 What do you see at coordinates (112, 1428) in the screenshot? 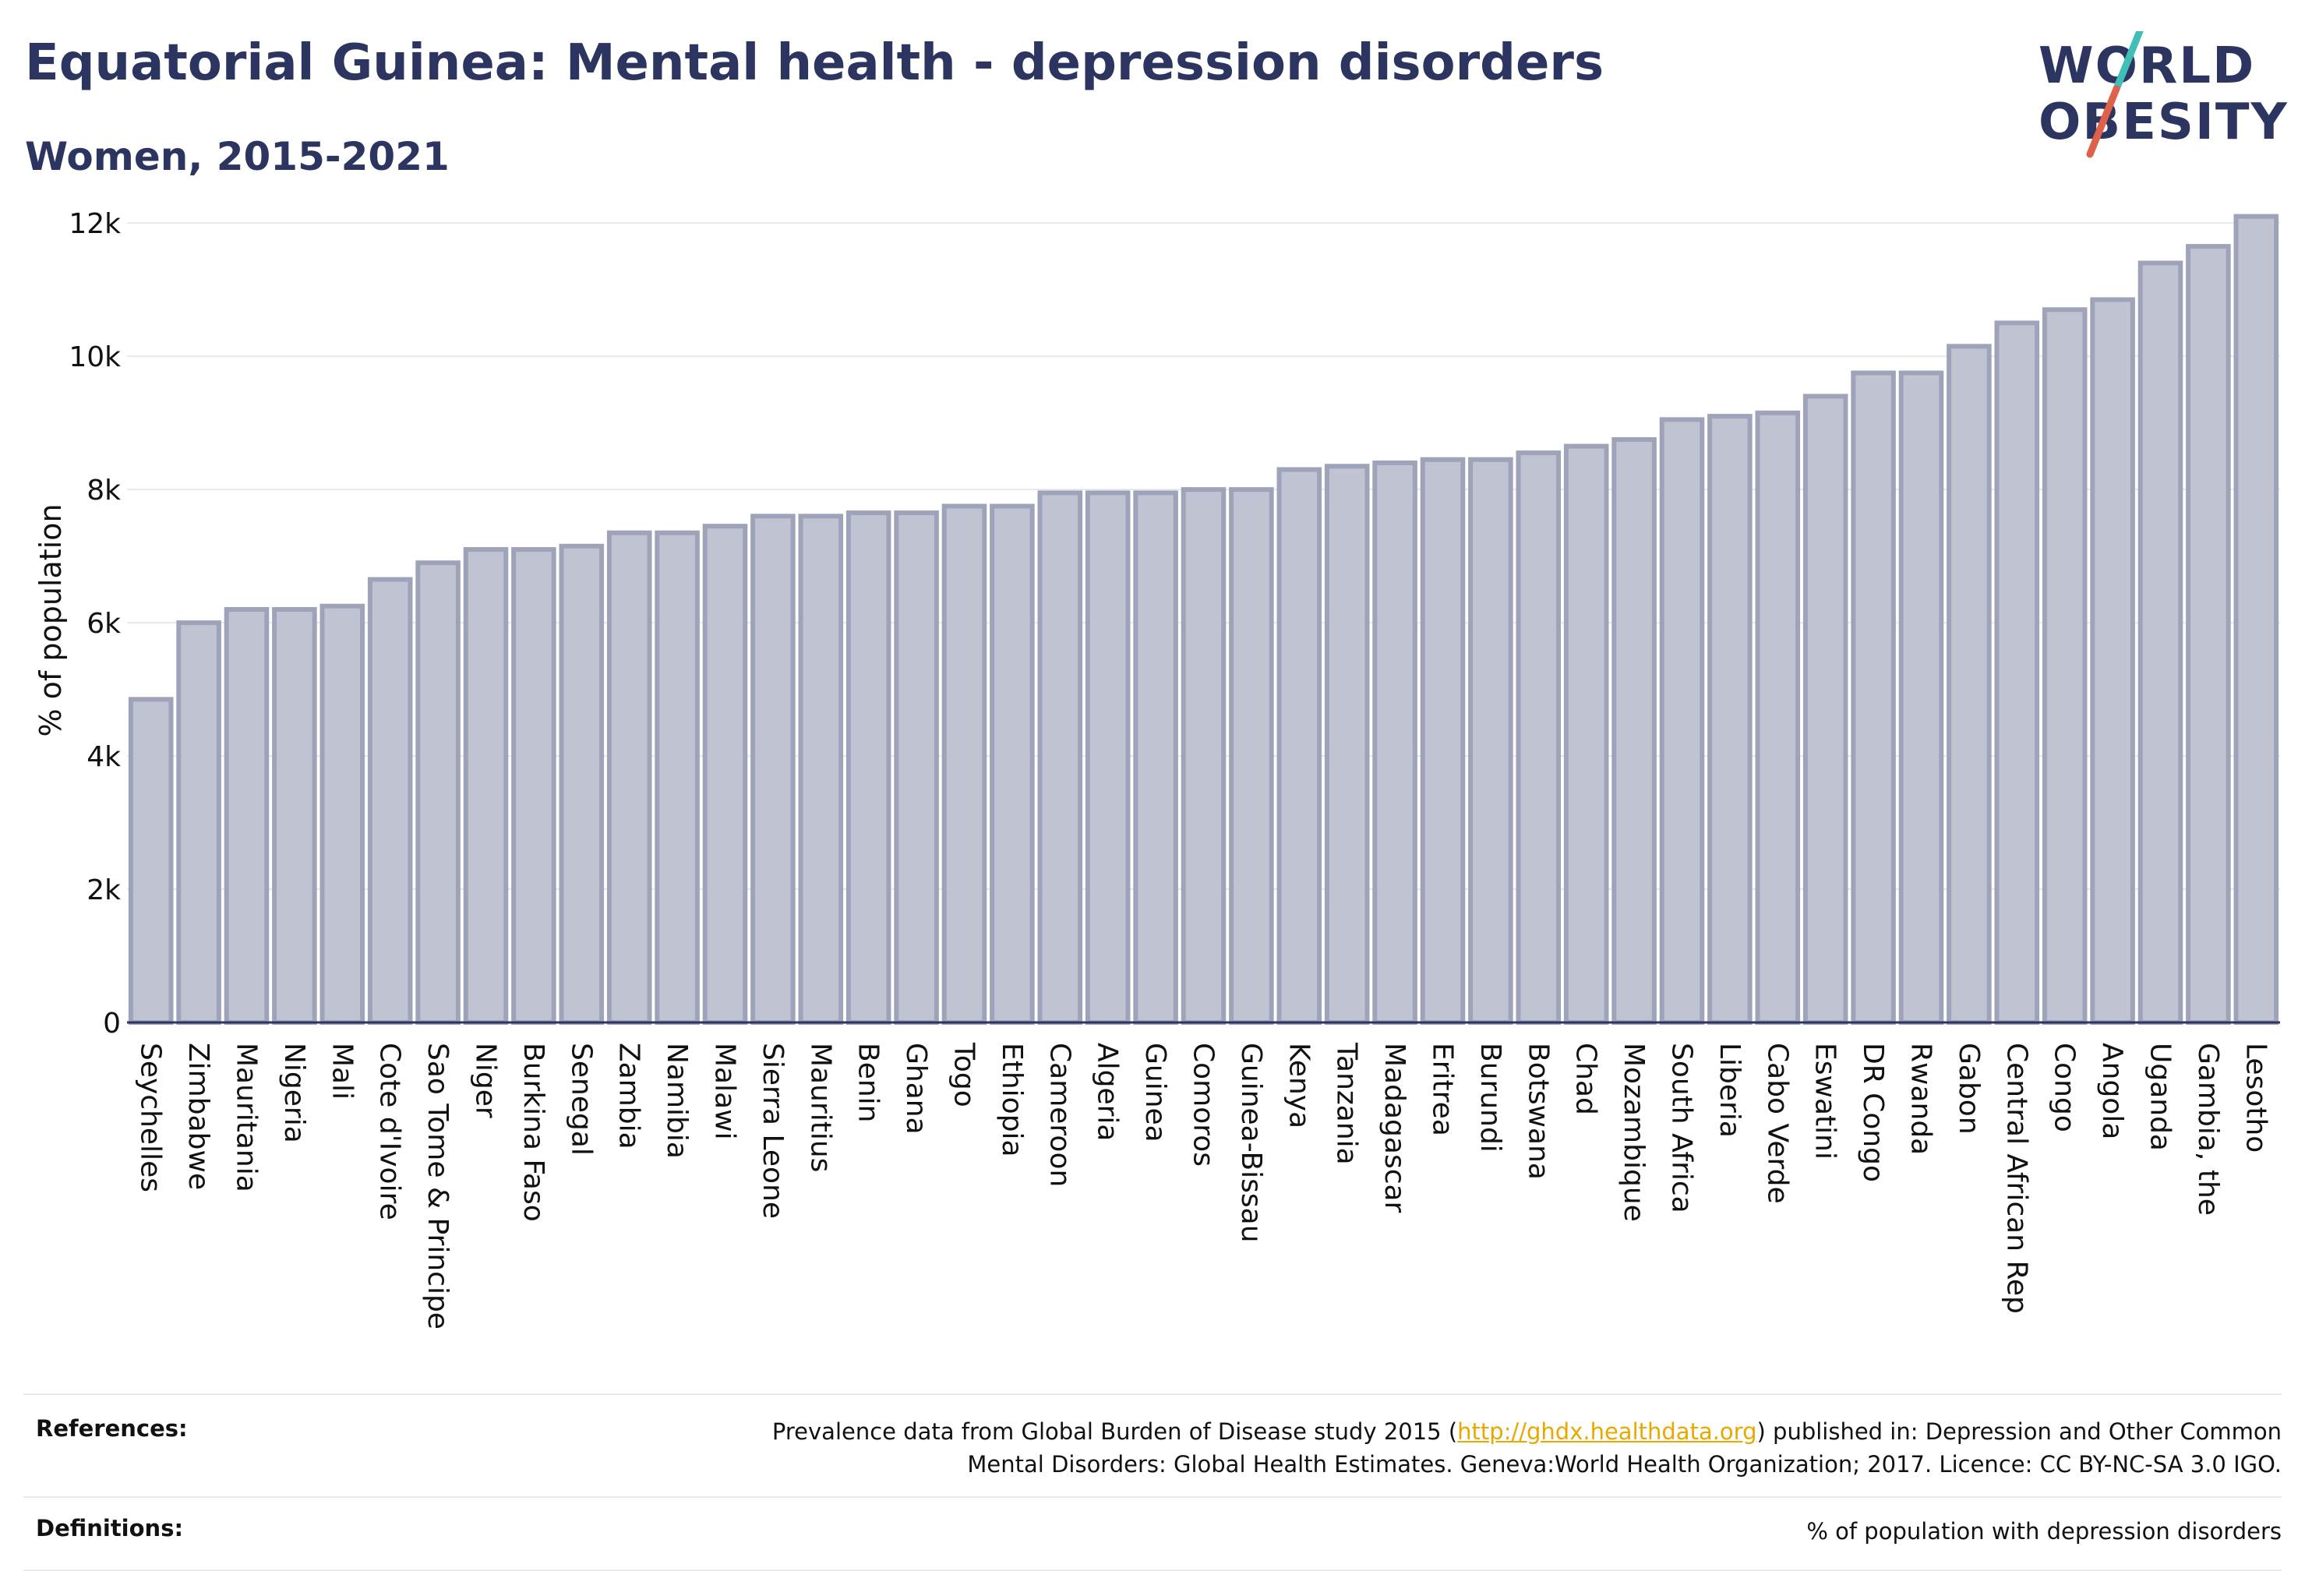
I see `references-label: References:` at bounding box center [112, 1428].